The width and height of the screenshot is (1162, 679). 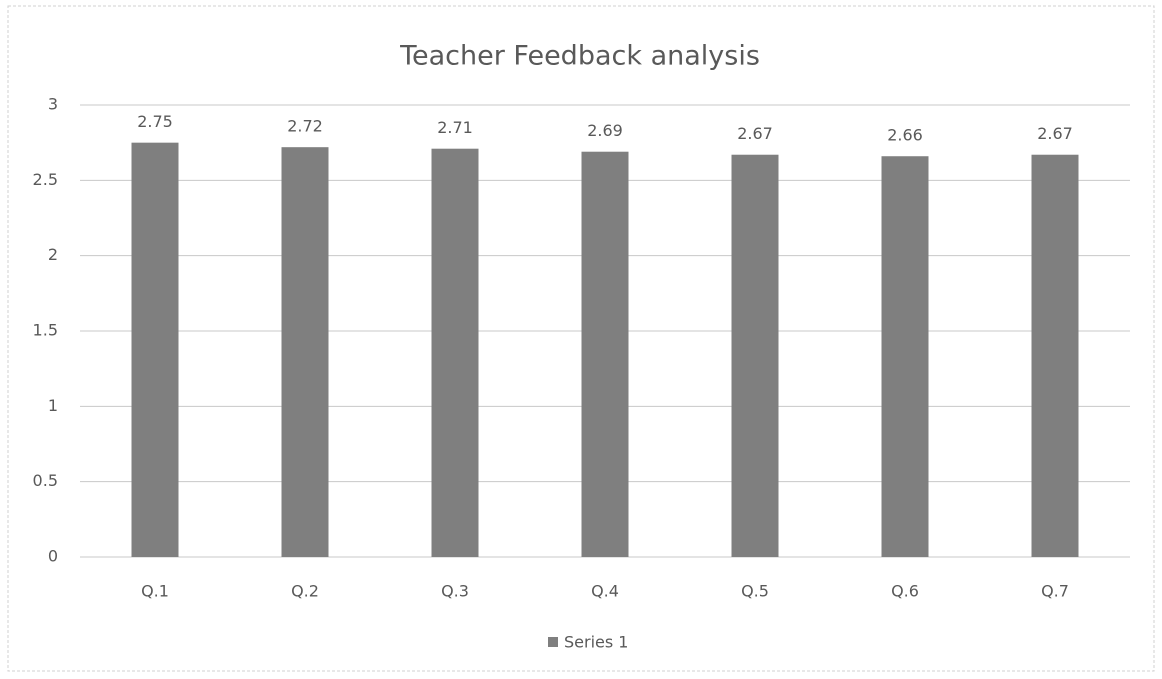 I want to click on x-tick-label: Q.2, so click(x=305, y=591).